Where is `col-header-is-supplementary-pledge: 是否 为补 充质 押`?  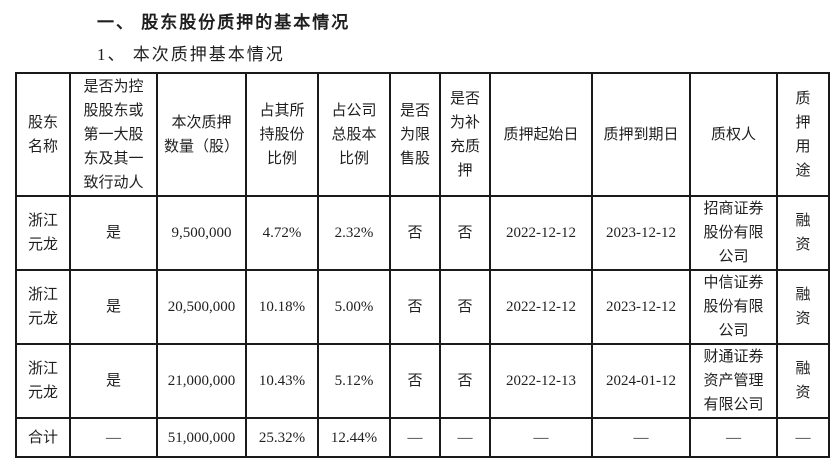 col-header-is-supplementary-pledge: 是否 为补 充质 押 is located at coordinates (465, 134).